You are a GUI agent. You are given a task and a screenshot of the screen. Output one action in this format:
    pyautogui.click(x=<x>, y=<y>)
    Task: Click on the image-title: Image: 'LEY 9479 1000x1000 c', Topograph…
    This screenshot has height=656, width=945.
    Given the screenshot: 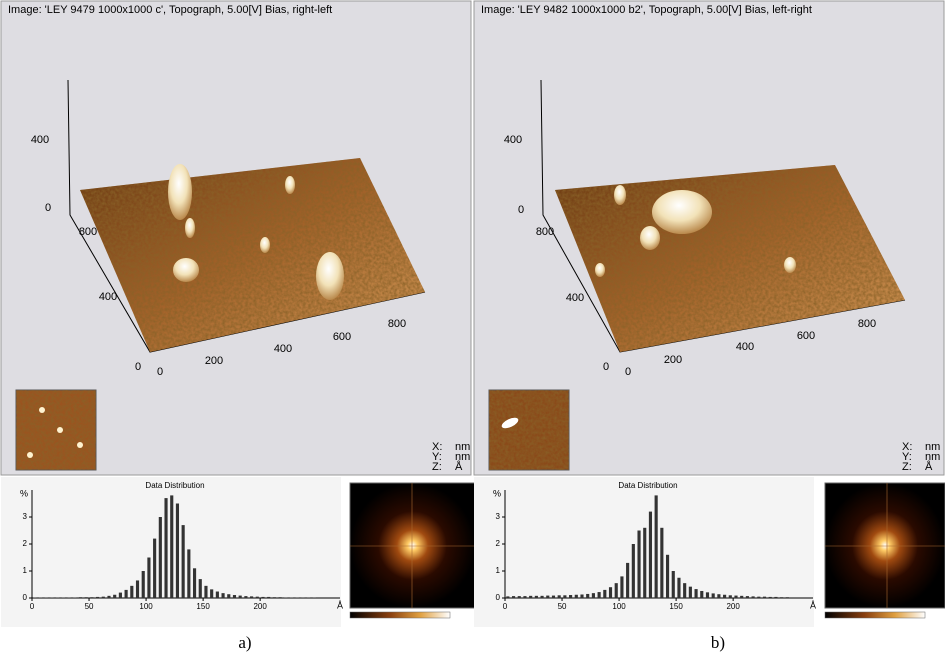 What is the action you would take?
    pyautogui.click(x=170, y=10)
    